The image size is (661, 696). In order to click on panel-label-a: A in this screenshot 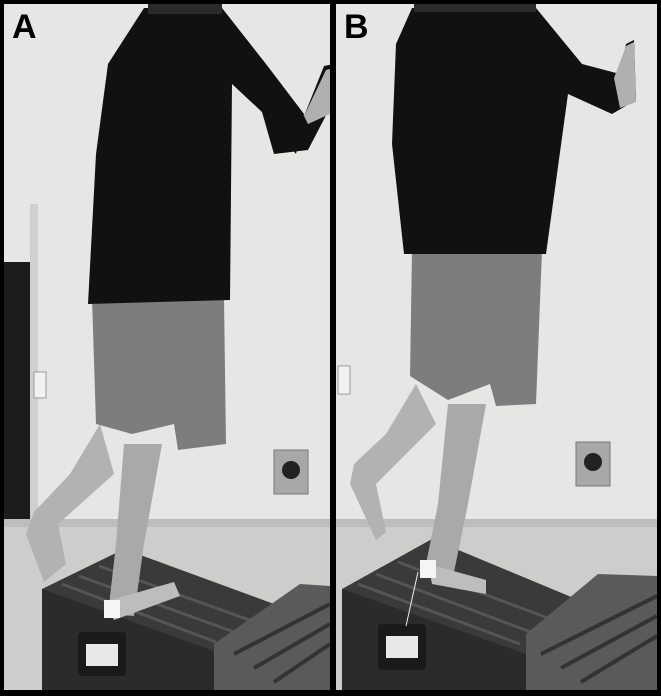, I will do `click(24, 27)`.